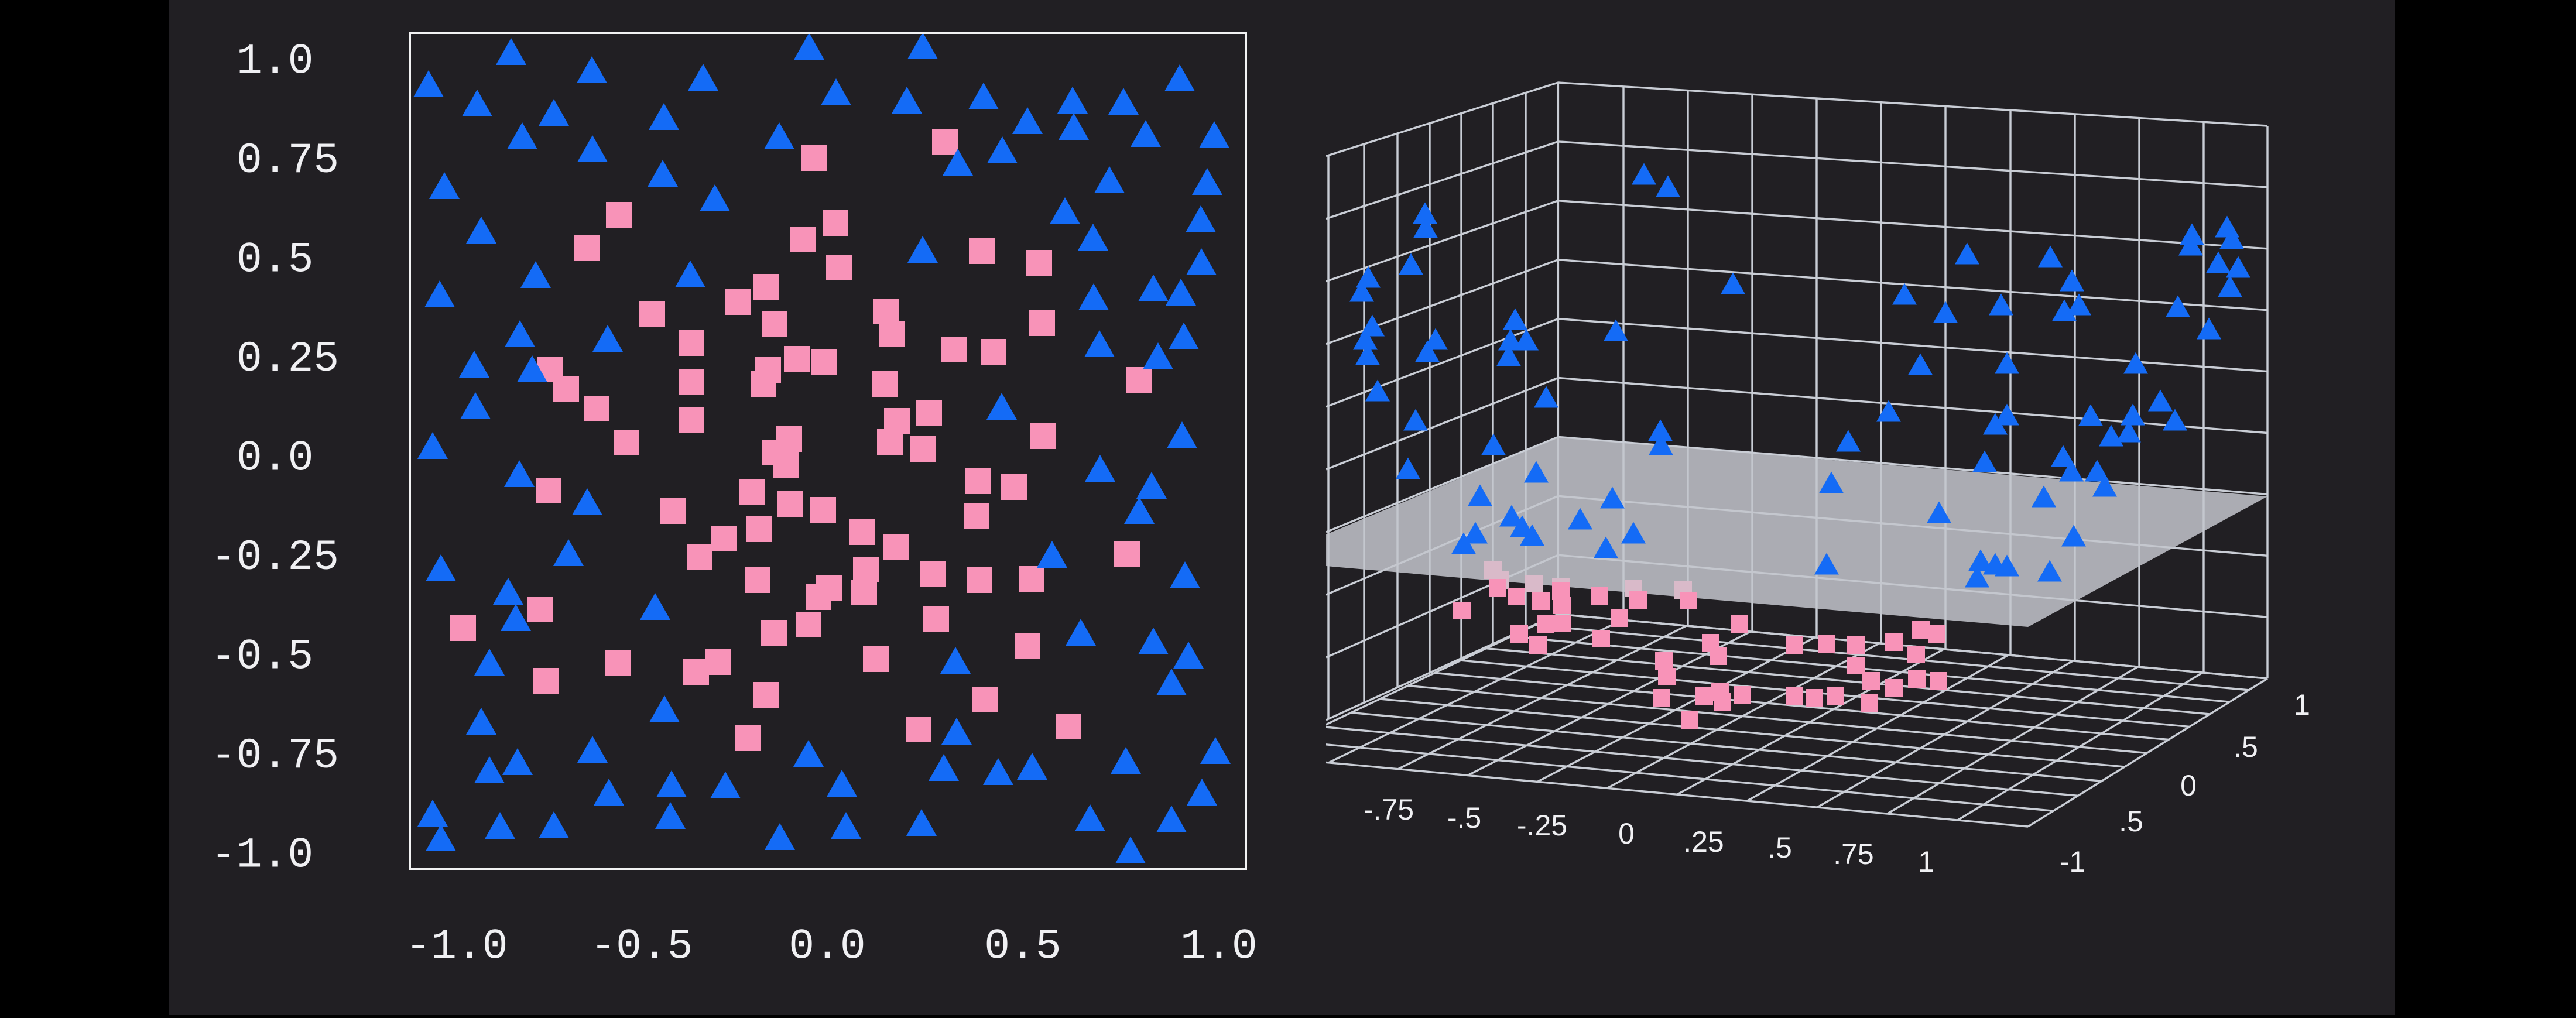 The image size is (2576, 1018). I want to click on svg-text: -.75, so click(1389, 809).